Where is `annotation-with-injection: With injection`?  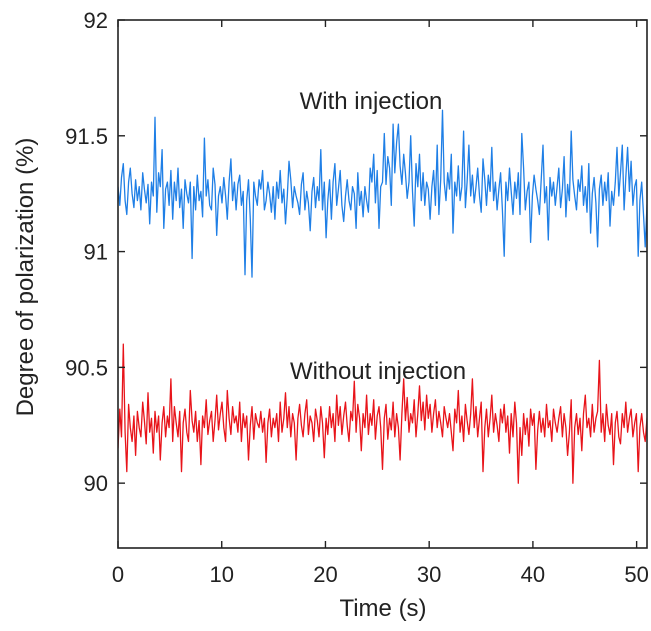
annotation-with-injection: With injection is located at coordinates (371, 101).